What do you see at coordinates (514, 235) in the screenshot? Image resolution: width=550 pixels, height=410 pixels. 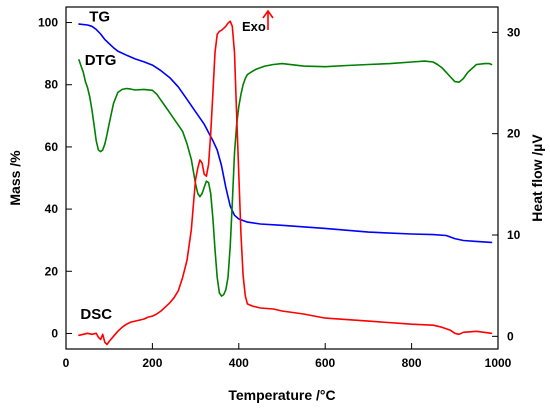 I see `right-tick-label: 10` at bounding box center [514, 235].